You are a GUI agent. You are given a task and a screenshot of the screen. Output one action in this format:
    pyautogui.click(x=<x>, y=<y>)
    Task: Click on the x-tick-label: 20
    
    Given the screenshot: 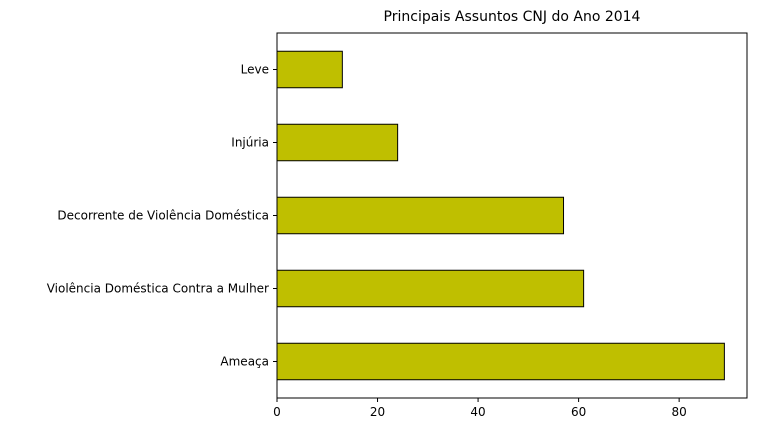 What is the action you would take?
    pyautogui.click(x=377, y=412)
    